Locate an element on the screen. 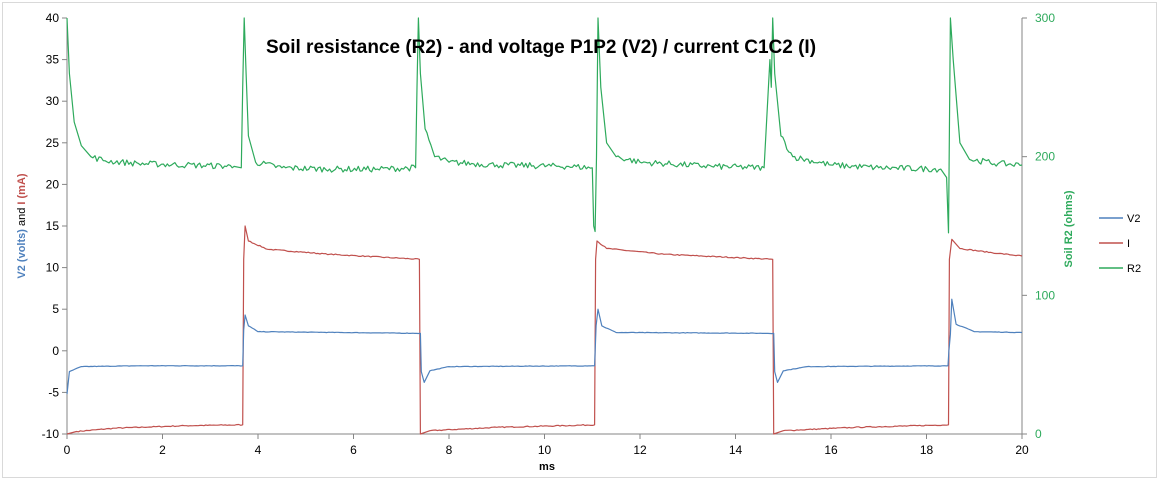 The width and height of the screenshot is (1161, 484). y-left-tick-label: 20 is located at coordinates (53, 184).